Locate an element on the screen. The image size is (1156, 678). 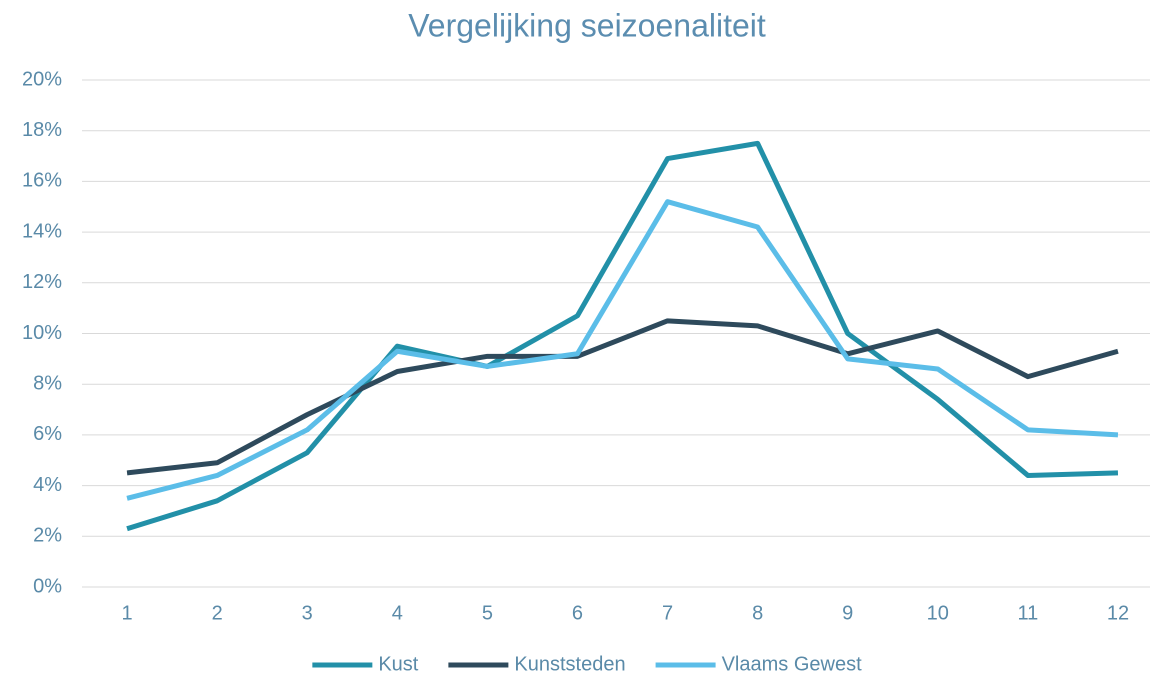
y-tick-label: 4% is located at coordinates (47, 485).